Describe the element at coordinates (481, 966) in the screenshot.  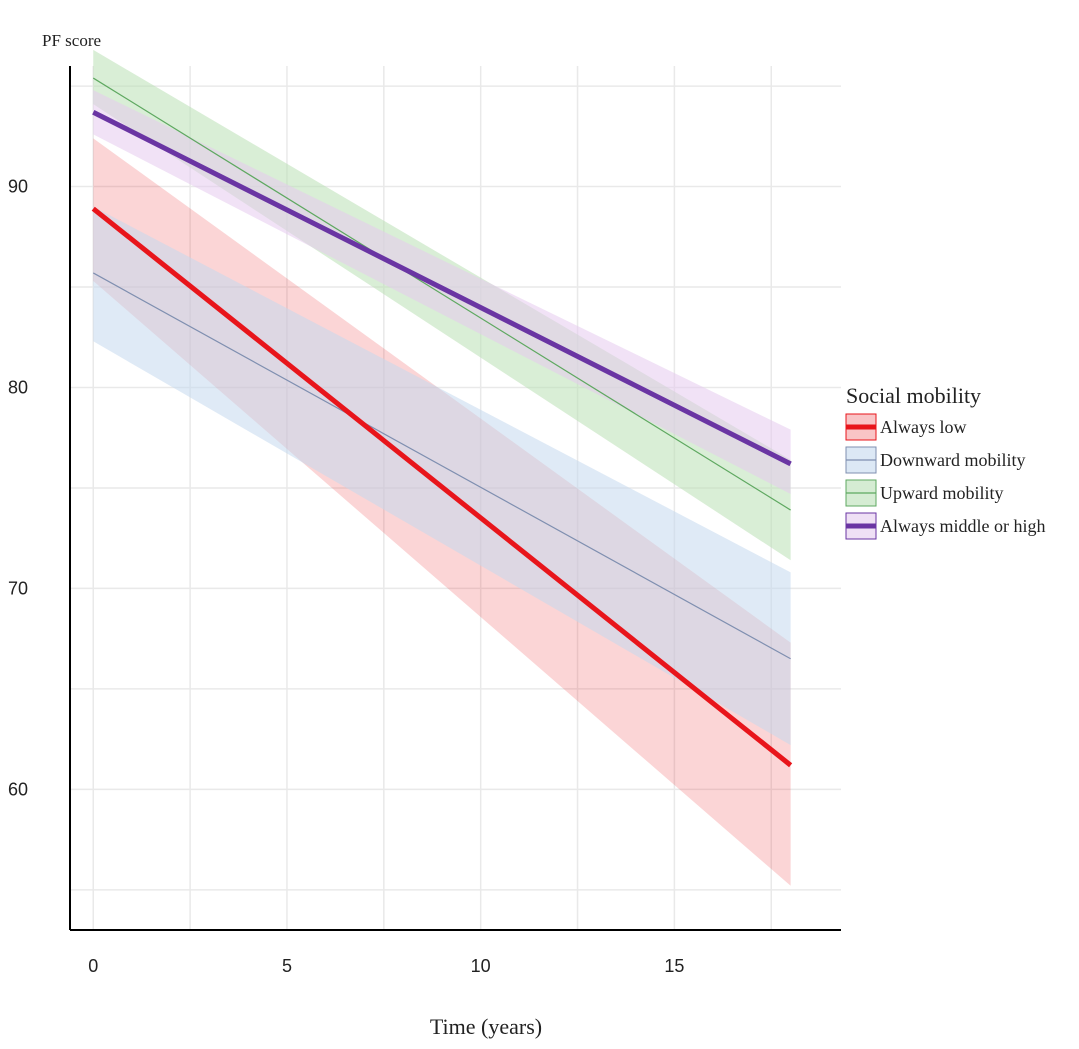
I see `x-tick-label: 10` at that location.